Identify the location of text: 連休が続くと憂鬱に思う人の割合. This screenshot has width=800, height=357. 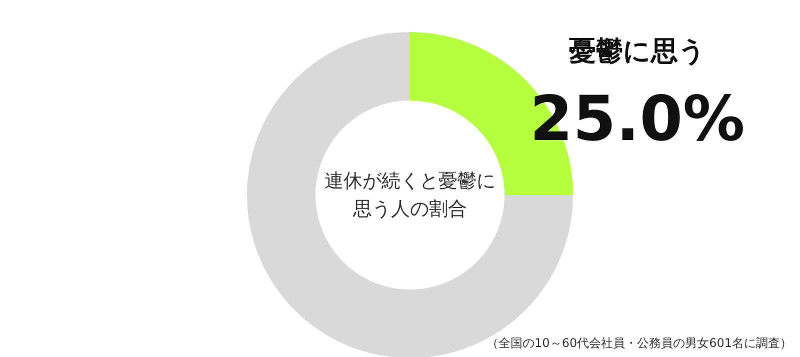
(410, 195).